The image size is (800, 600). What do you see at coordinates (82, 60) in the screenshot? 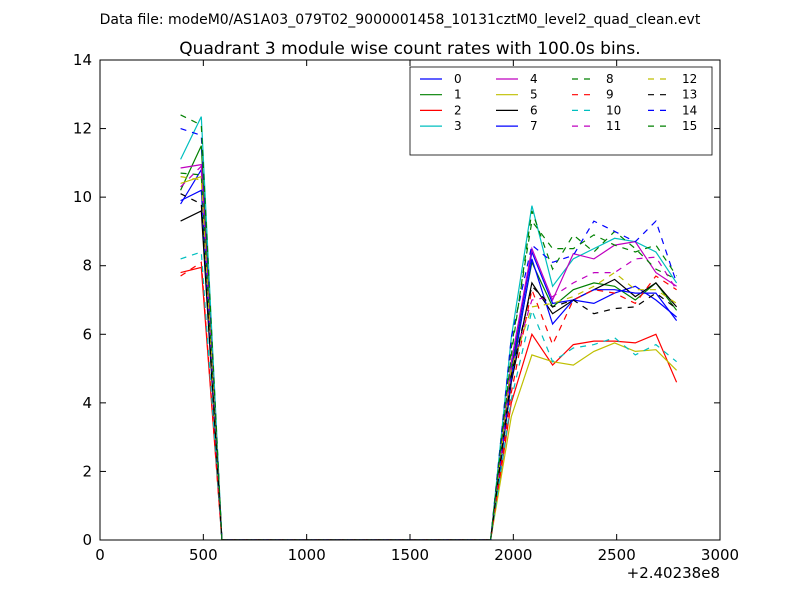
I see `y-tick-label: 14` at bounding box center [82, 60].